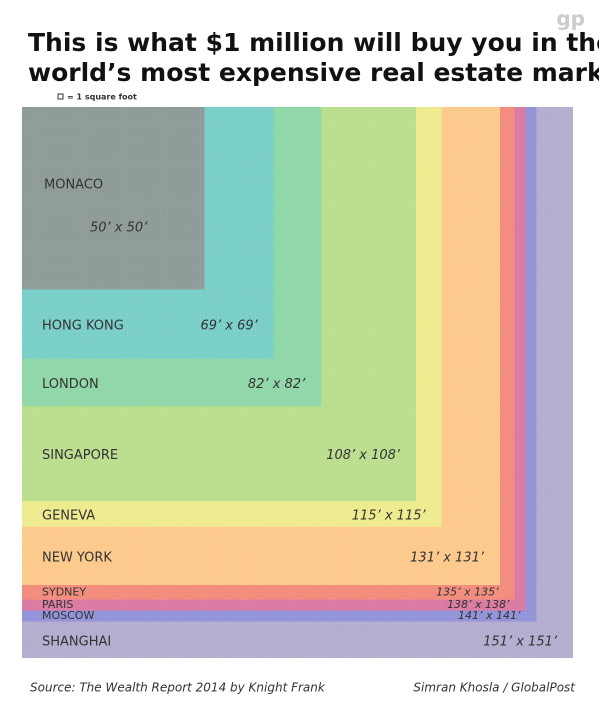 The height and width of the screenshot is (707, 599). I want to click on size-label: 131’ x 131’, so click(447, 557).